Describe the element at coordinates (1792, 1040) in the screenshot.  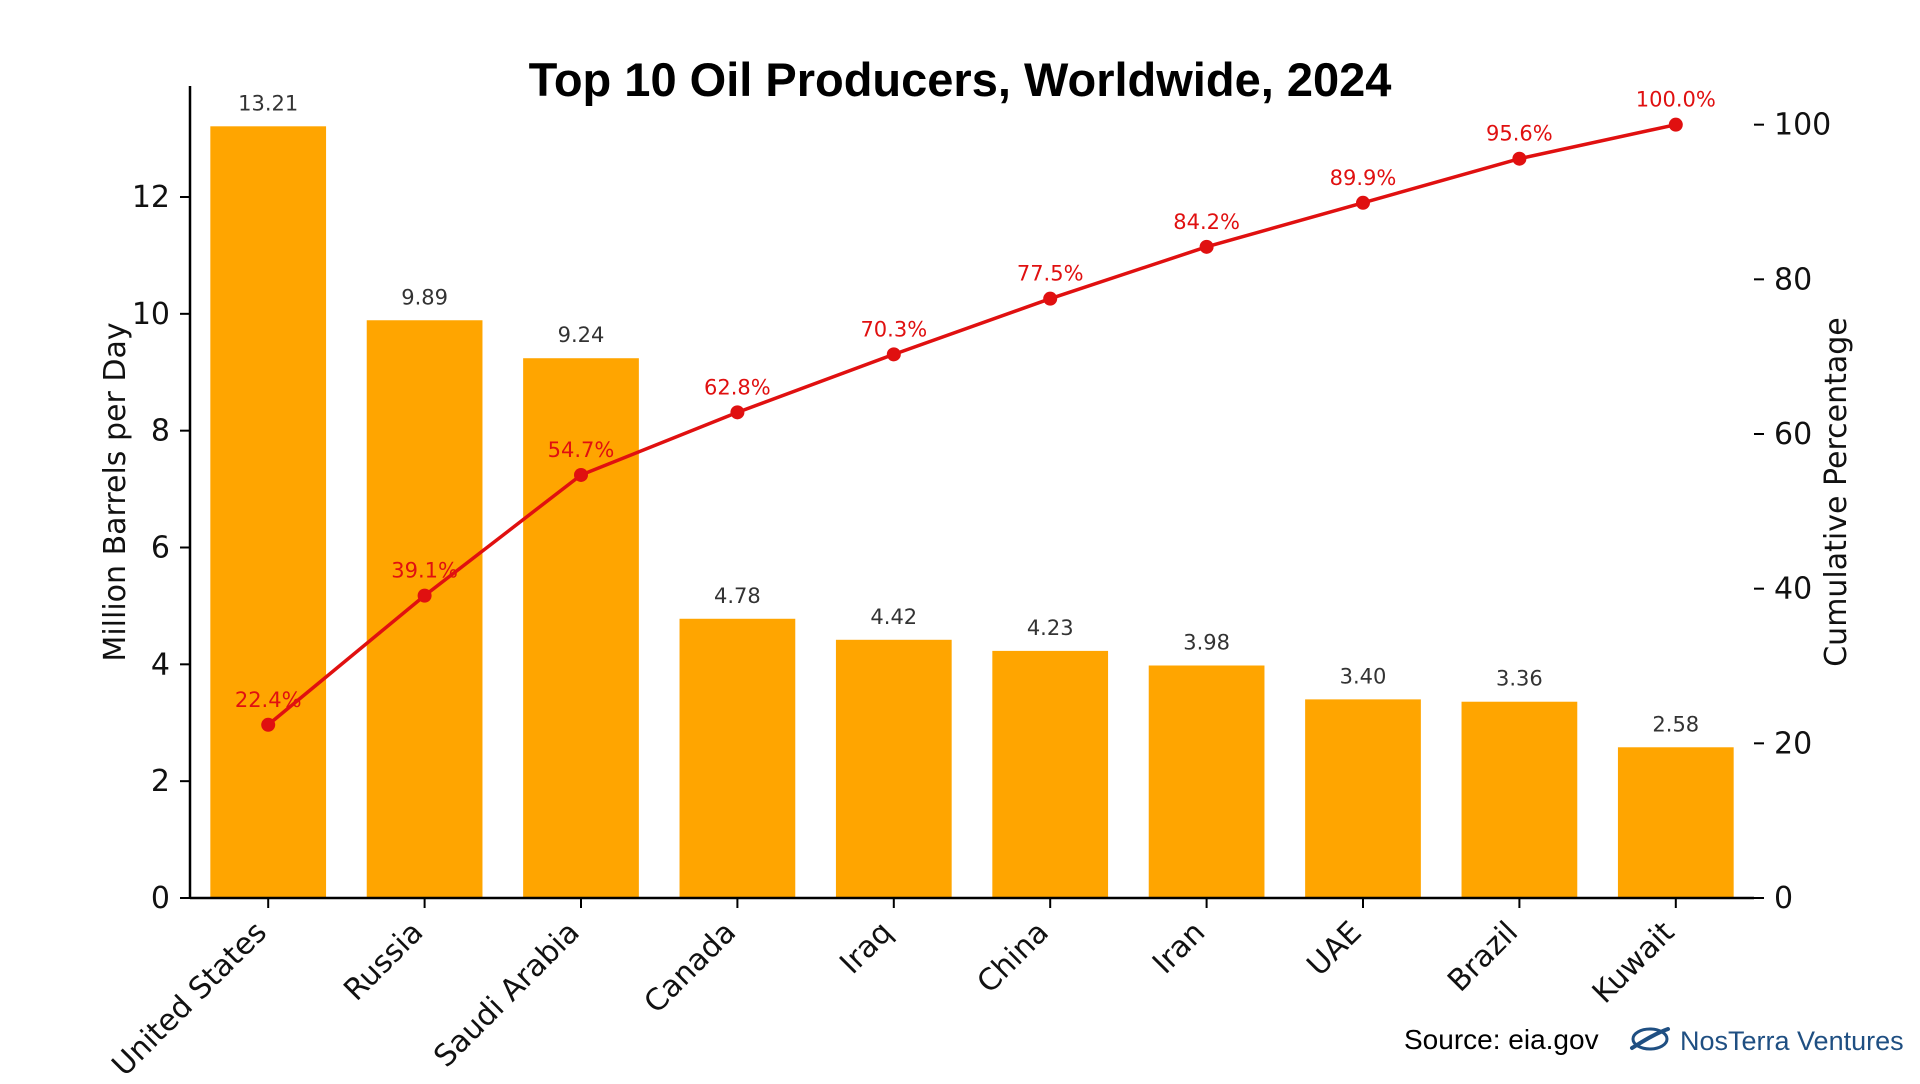
I see `brand-name: NosTerra Ventures` at that location.